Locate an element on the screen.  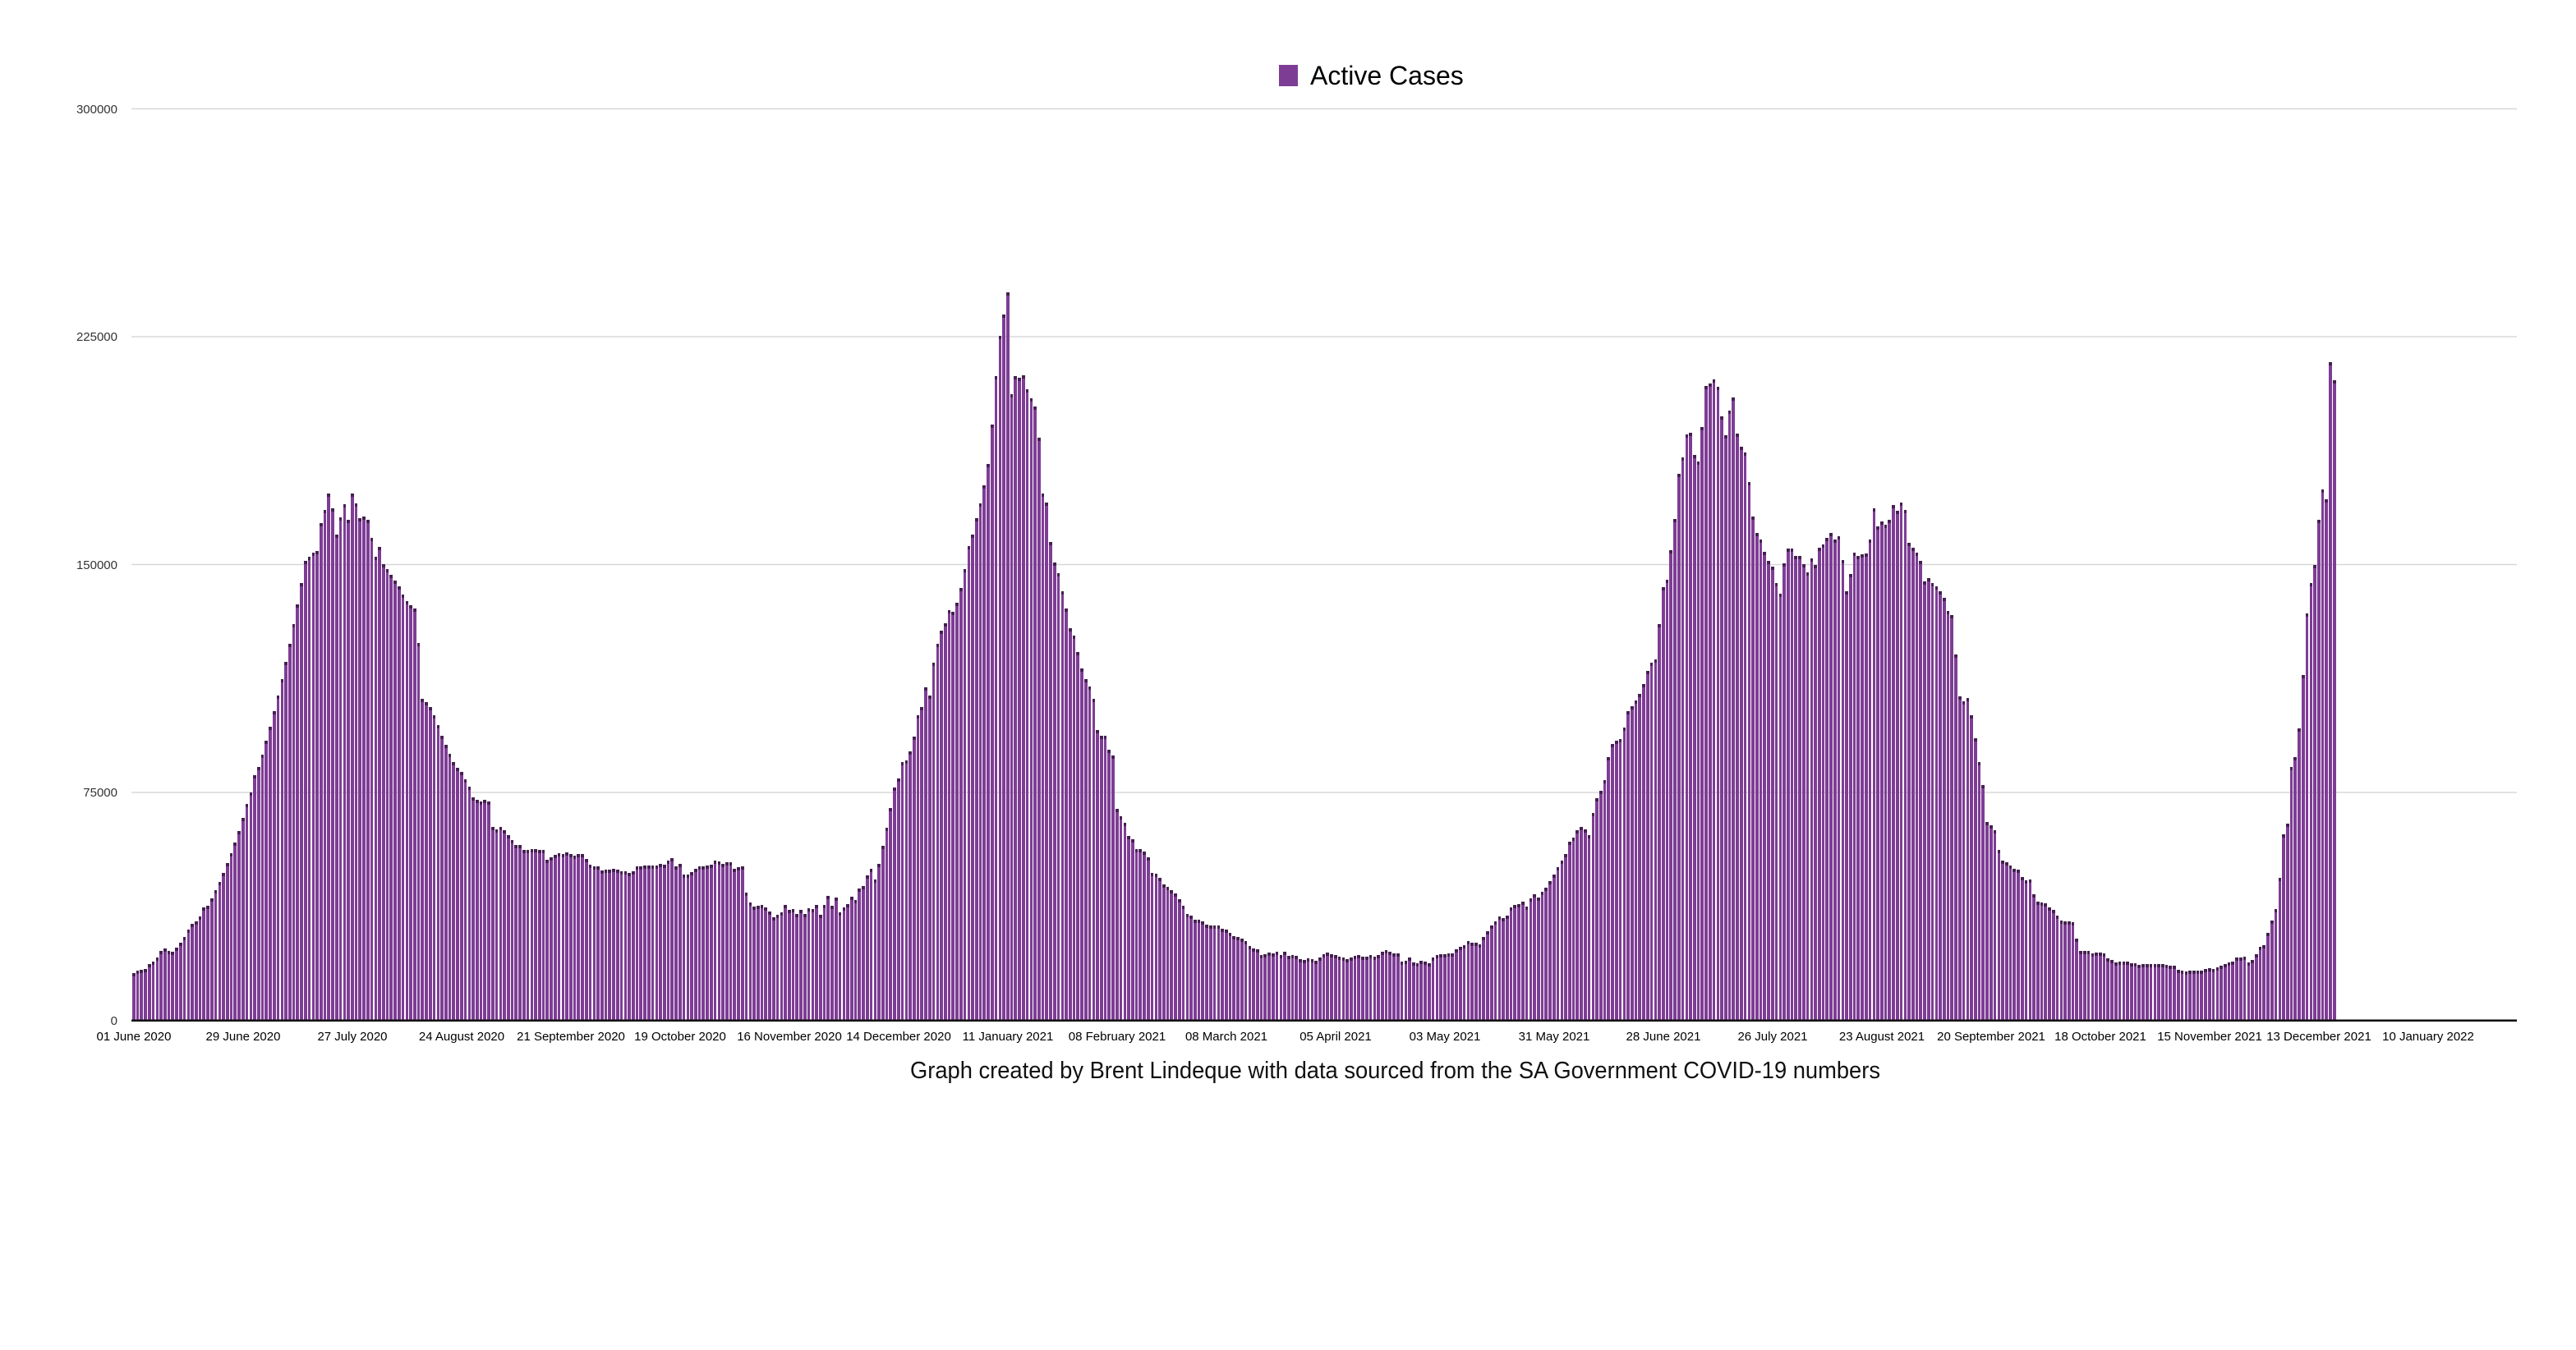
svg-text: 26 July 2021 is located at coordinates (1772, 1037).